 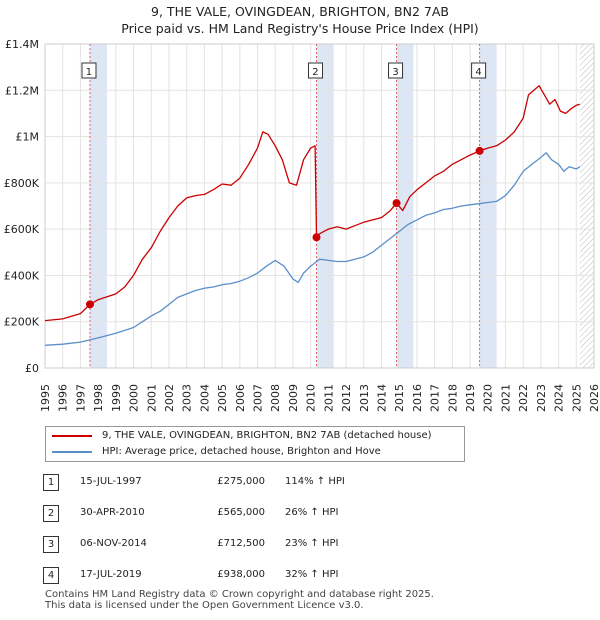 I want to click on sale-number-badge: 4, so click(x=51, y=575).